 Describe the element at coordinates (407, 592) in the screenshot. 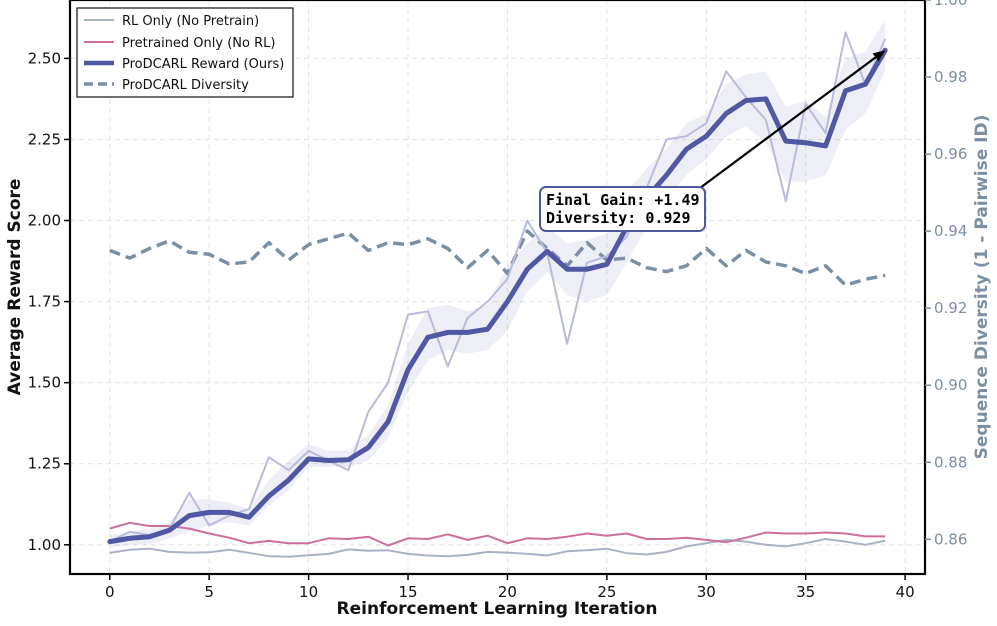

I see `x-tick-label: 15` at that location.